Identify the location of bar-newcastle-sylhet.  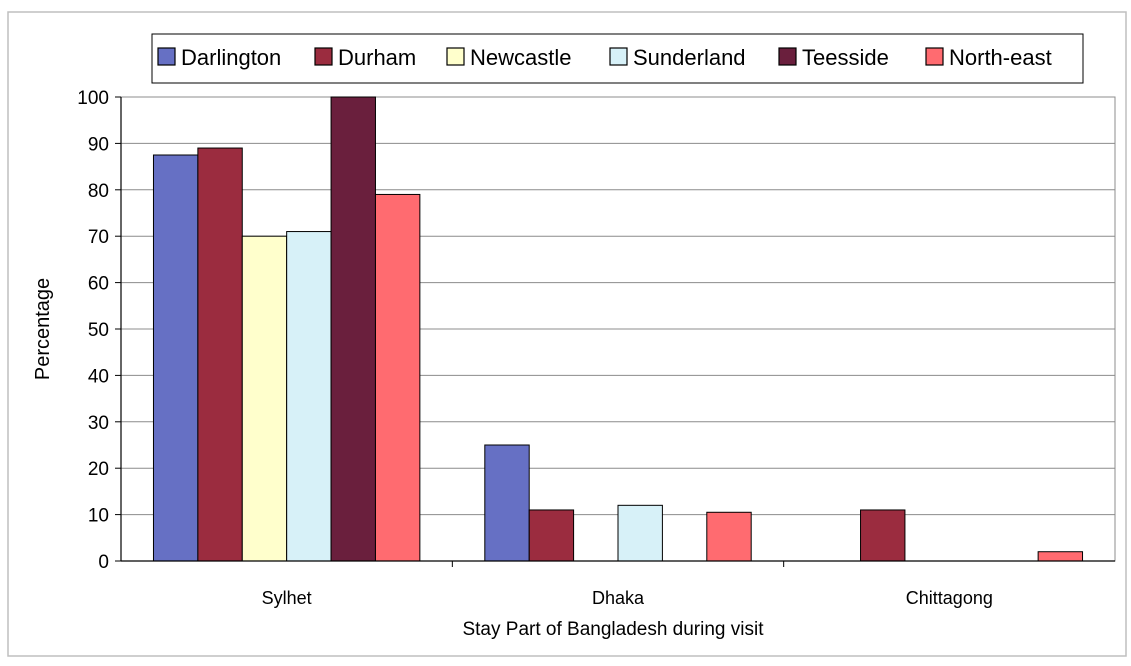
(264, 398).